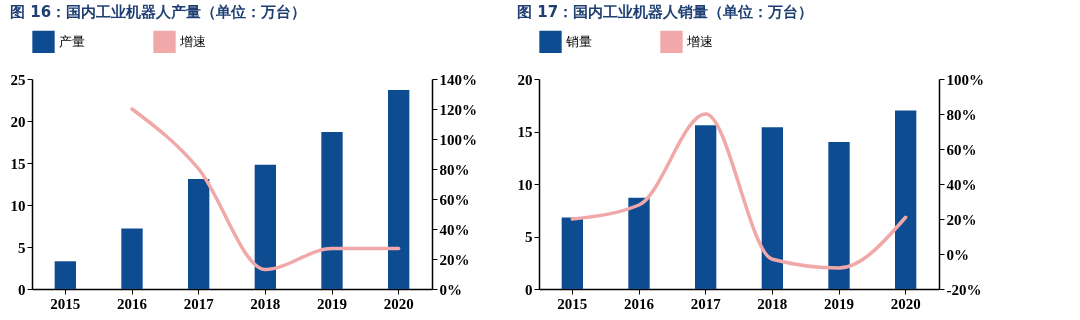 The width and height of the screenshot is (1080, 320). I want to click on y2-tick-label: 140%, so click(458, 79).